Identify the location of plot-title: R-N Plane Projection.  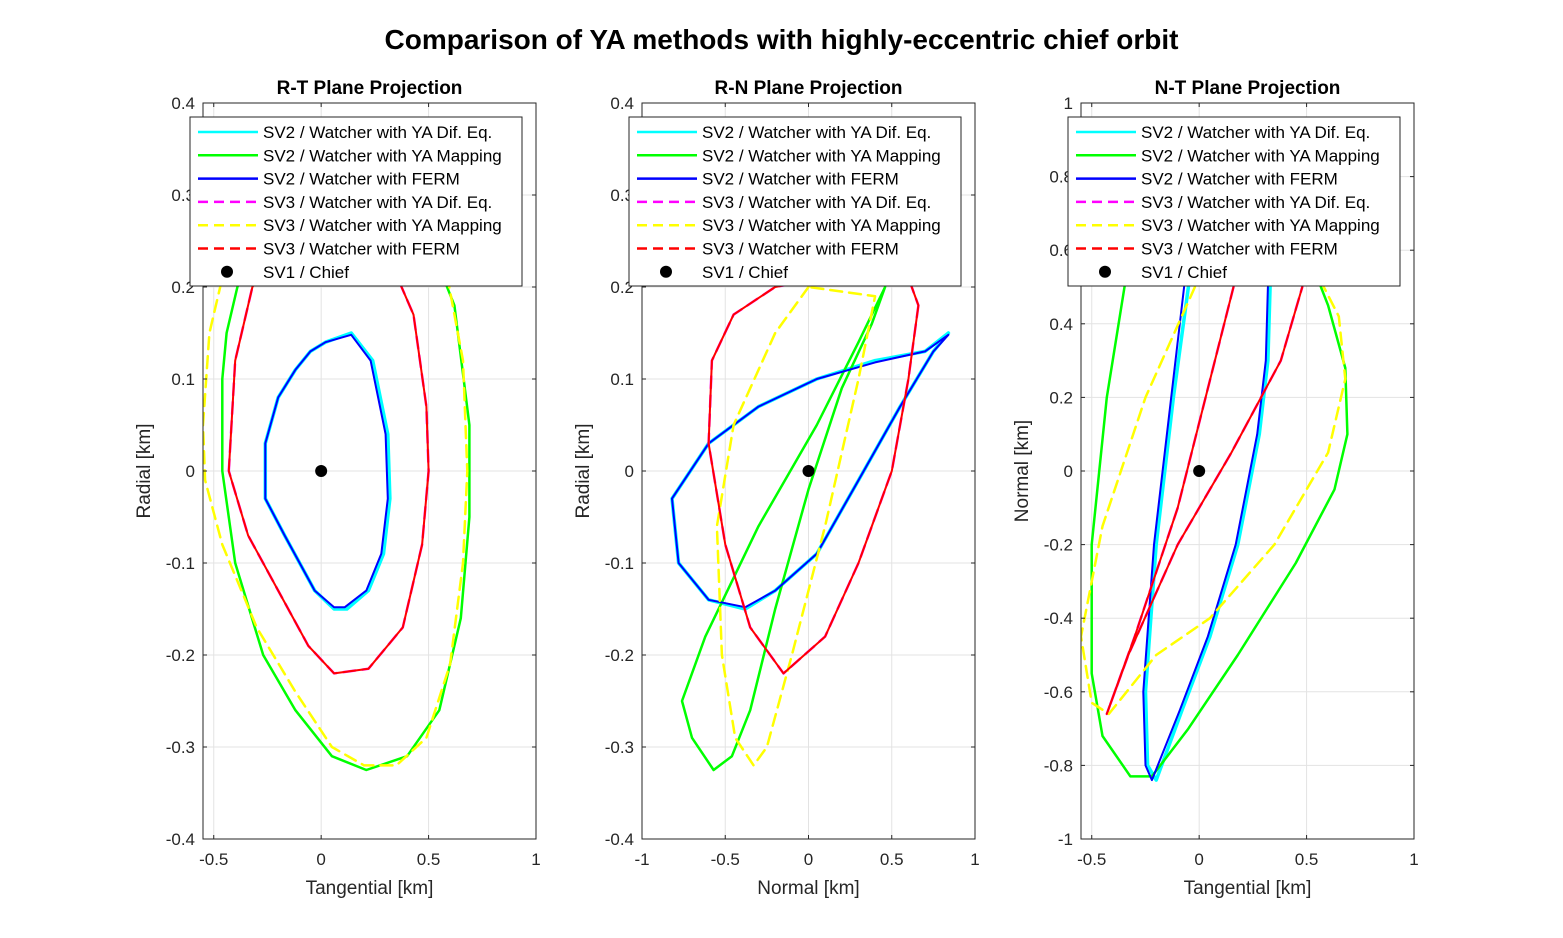
(809, 88).